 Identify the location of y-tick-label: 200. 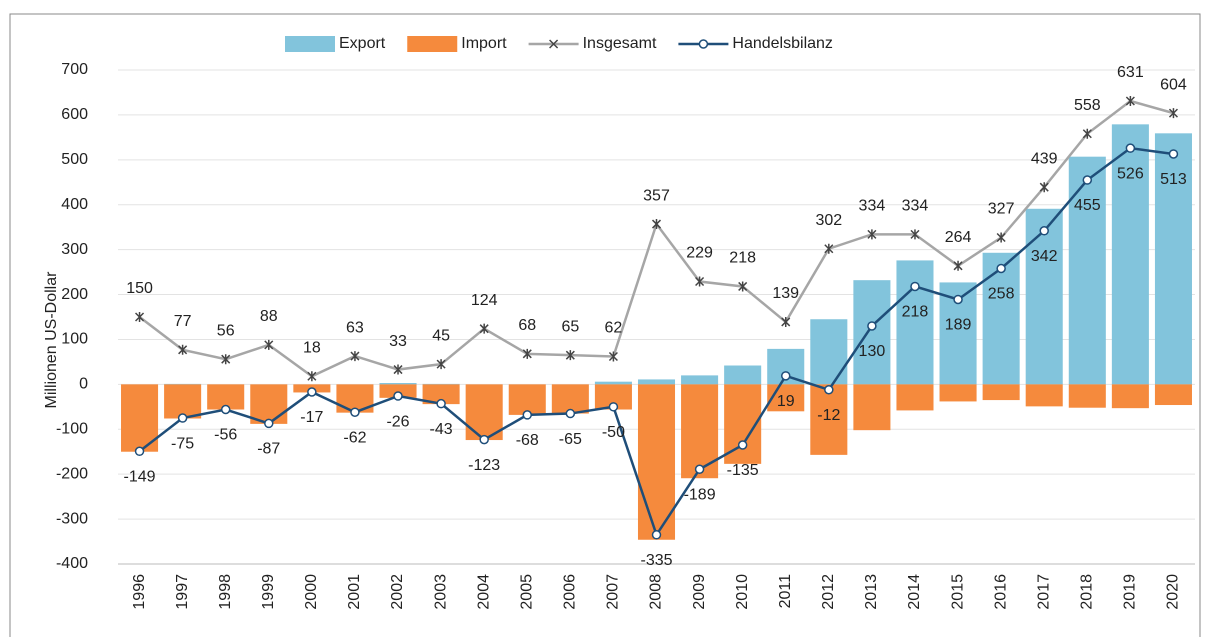
(74, 294).